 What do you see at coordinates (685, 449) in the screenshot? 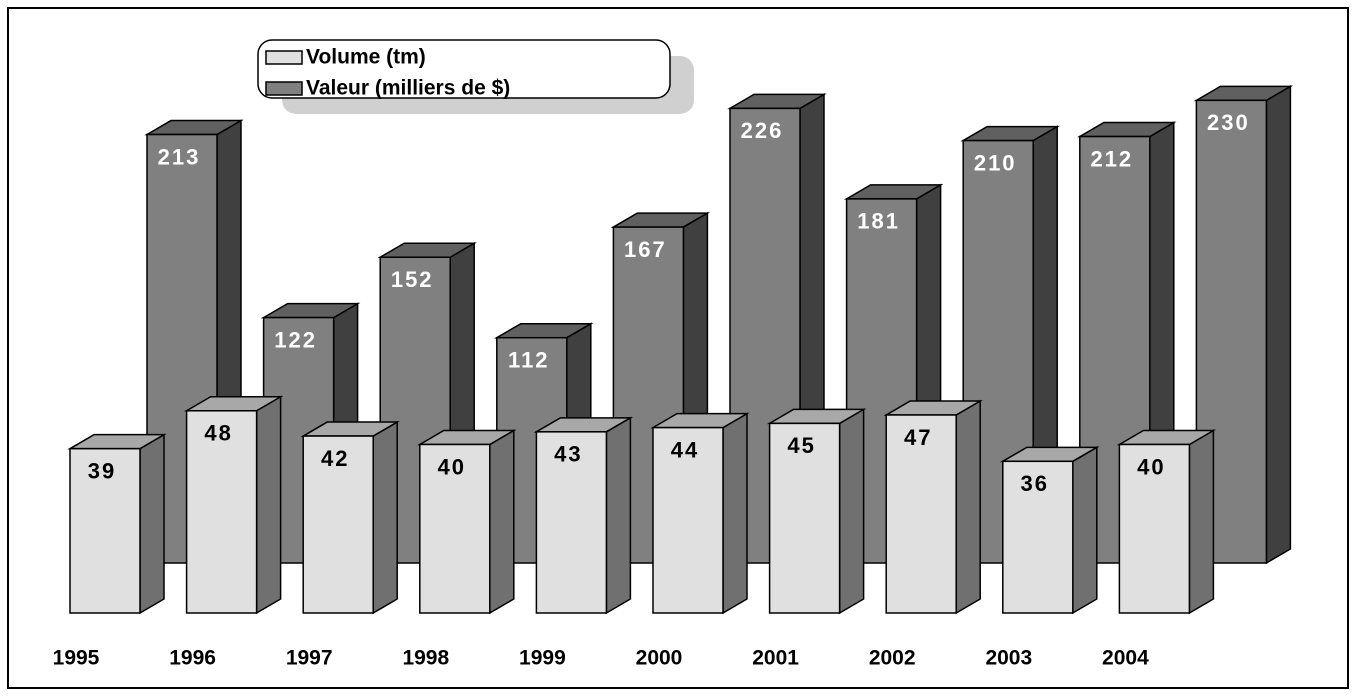
I see `value-label: 44` at bounding box center [685, 449].